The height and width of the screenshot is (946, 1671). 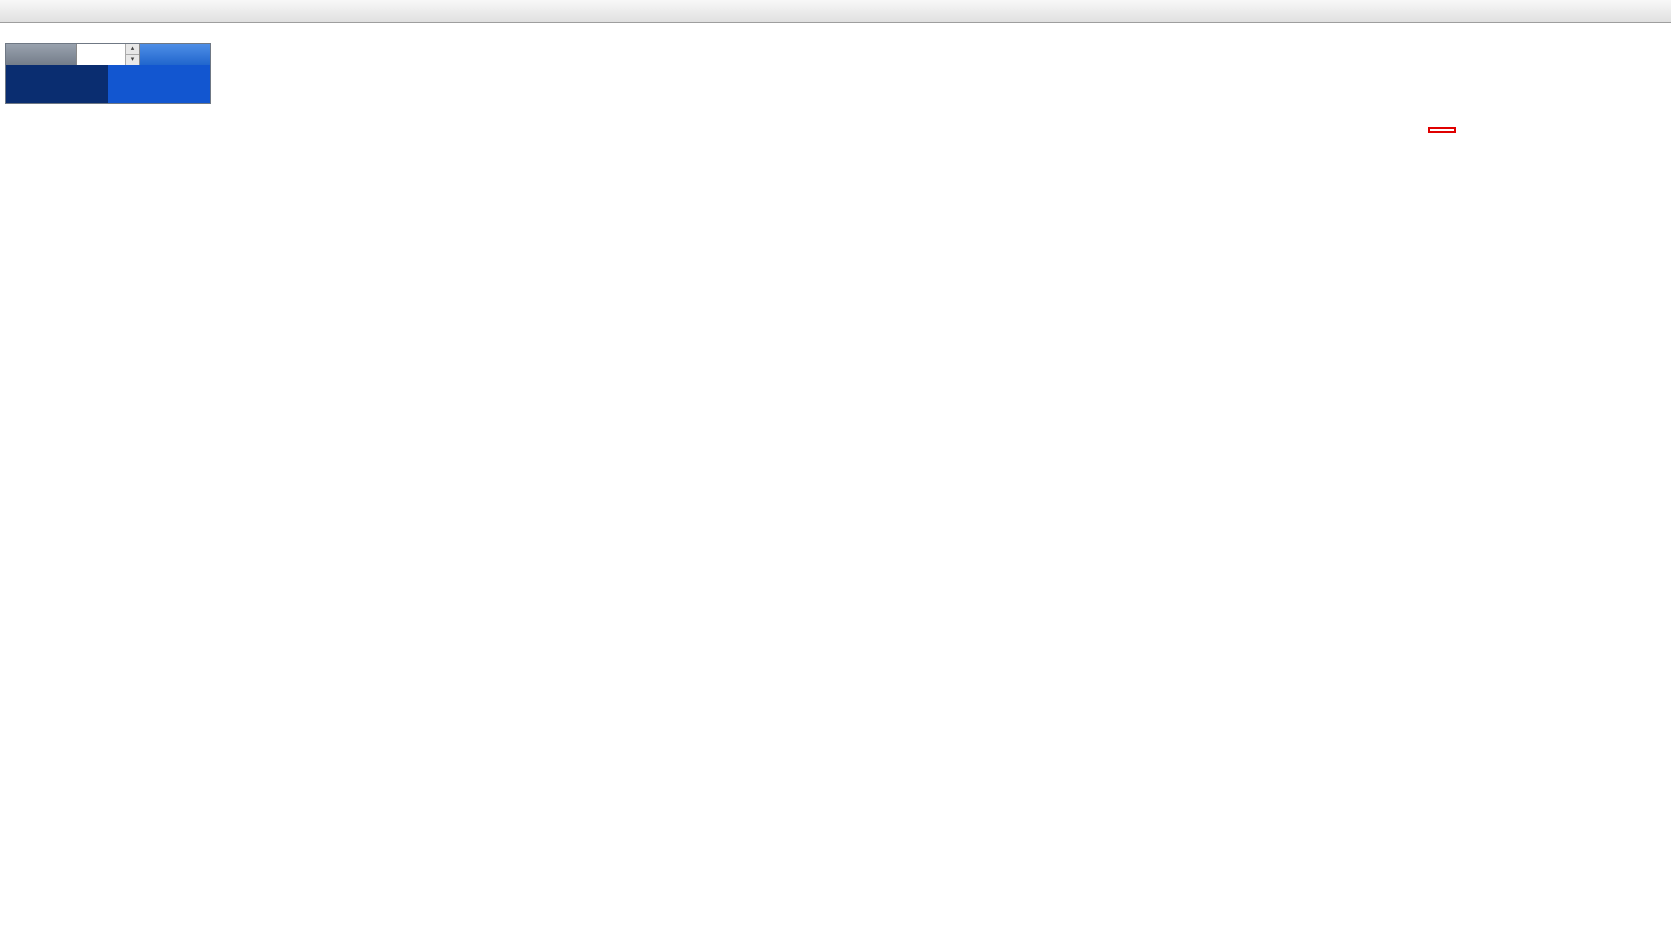 I want to click on rsi-label, so click(x=7, y=778).